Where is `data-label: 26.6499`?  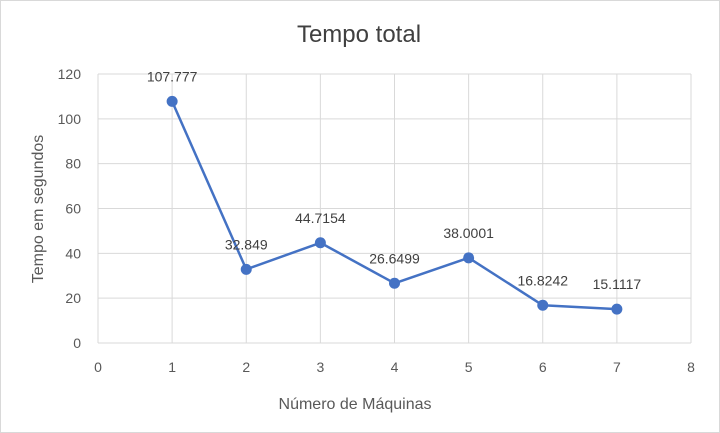
data-label: 26.6499 is located at coordinates (394, 258).